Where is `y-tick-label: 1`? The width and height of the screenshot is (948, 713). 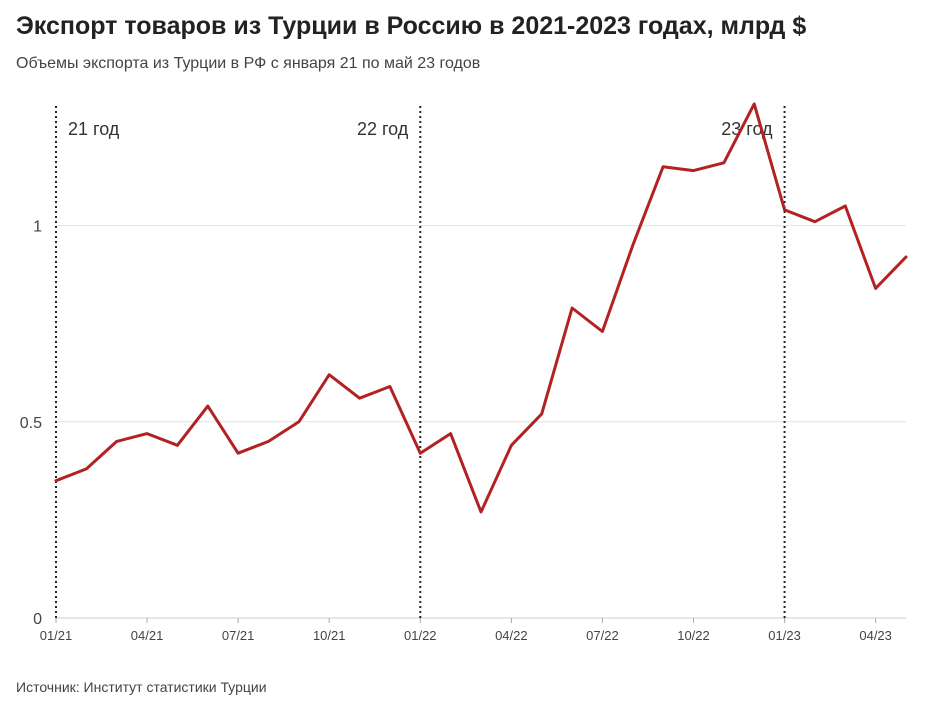 y-tick-label: 1 is located at coordinates (37, 227).